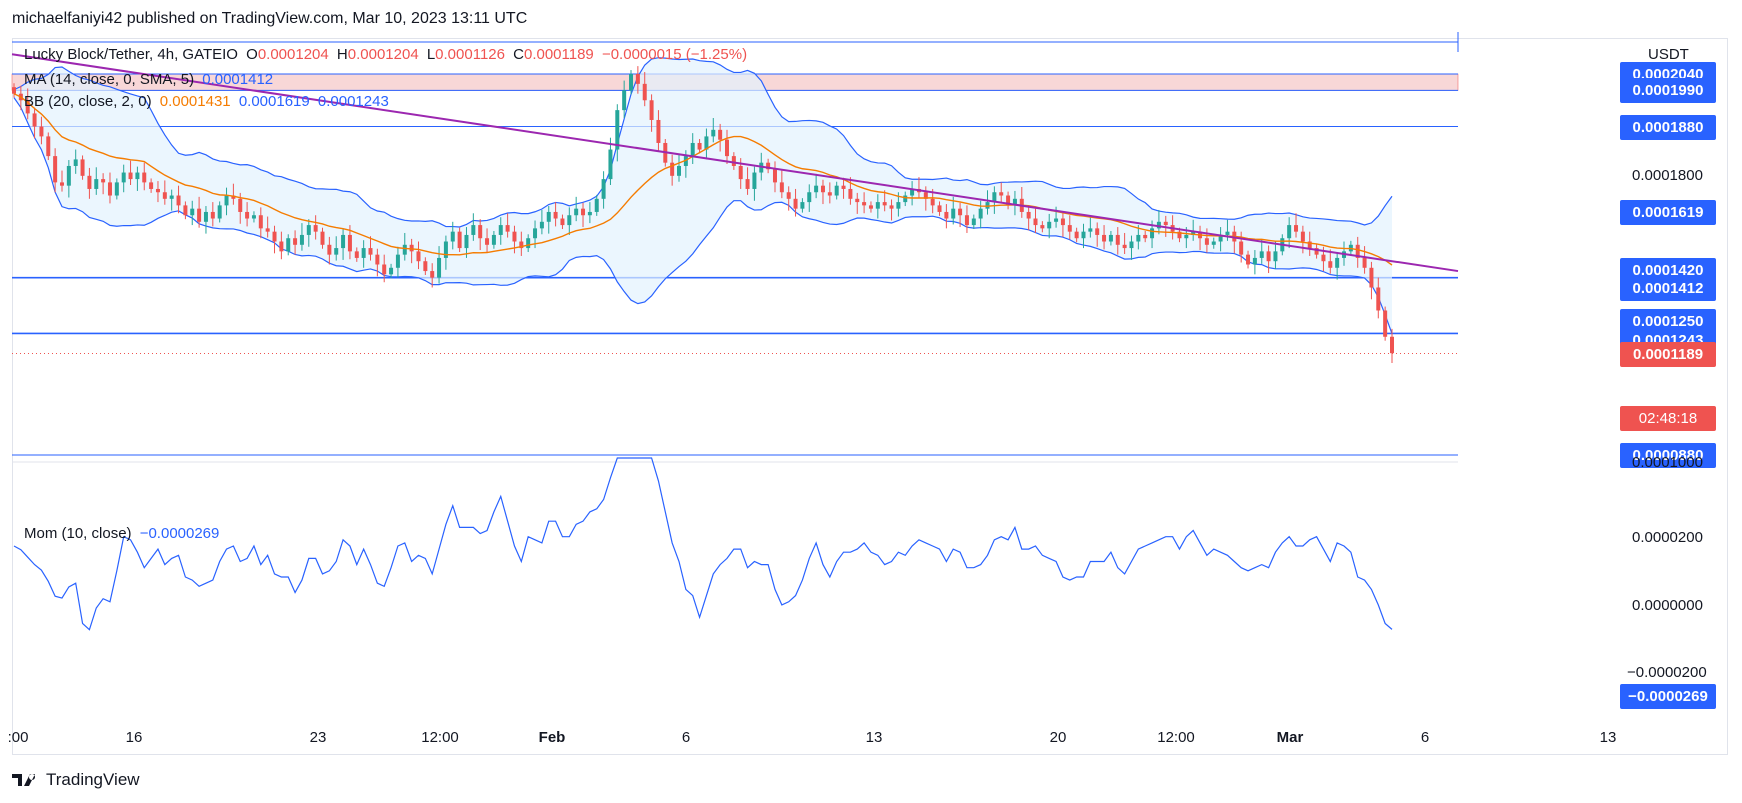  Describe the element at coordinates (342, 54) in the screenshot. I see `ohlc-high-label: H` at that location.